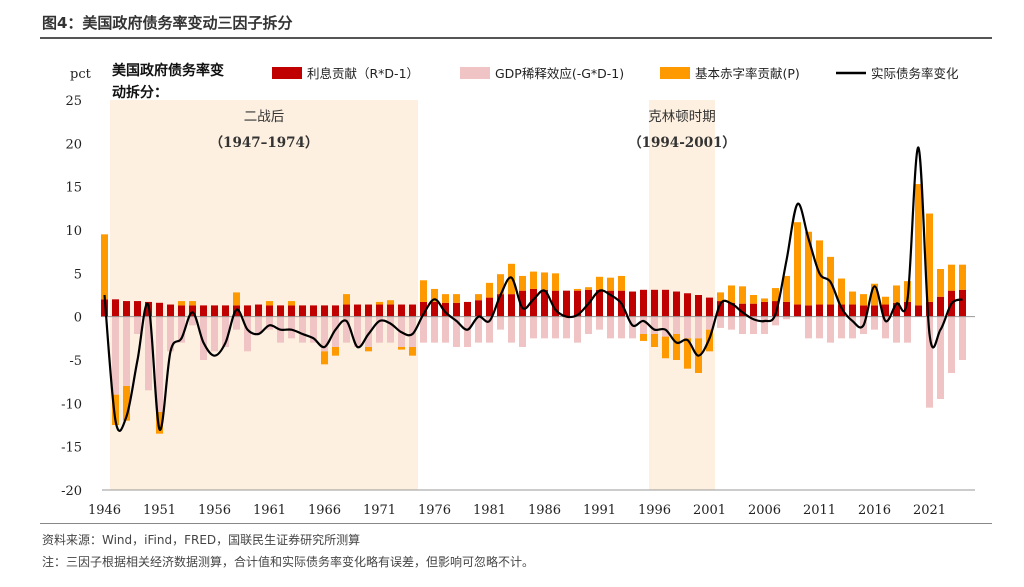 The height and width of the screenshot is (587, 1024). Describe the element at coordinates (929, 510) in the screenshot. I see `x-tick-label: 2021` at that location.